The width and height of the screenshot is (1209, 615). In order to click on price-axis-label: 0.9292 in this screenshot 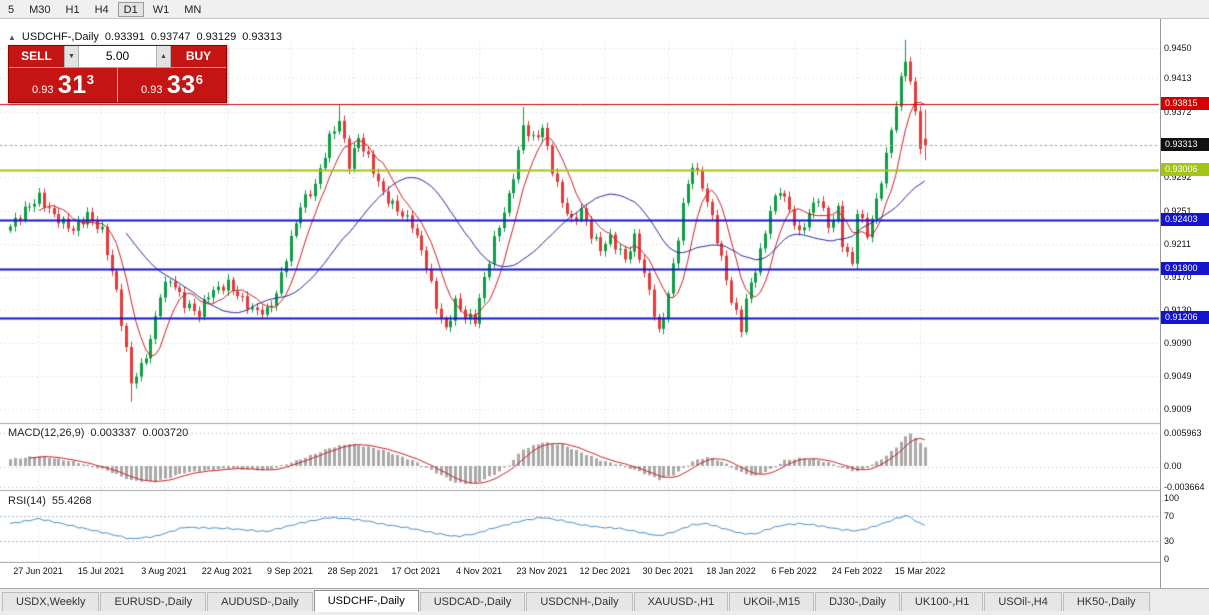, I will do `click(1178, 177)`.